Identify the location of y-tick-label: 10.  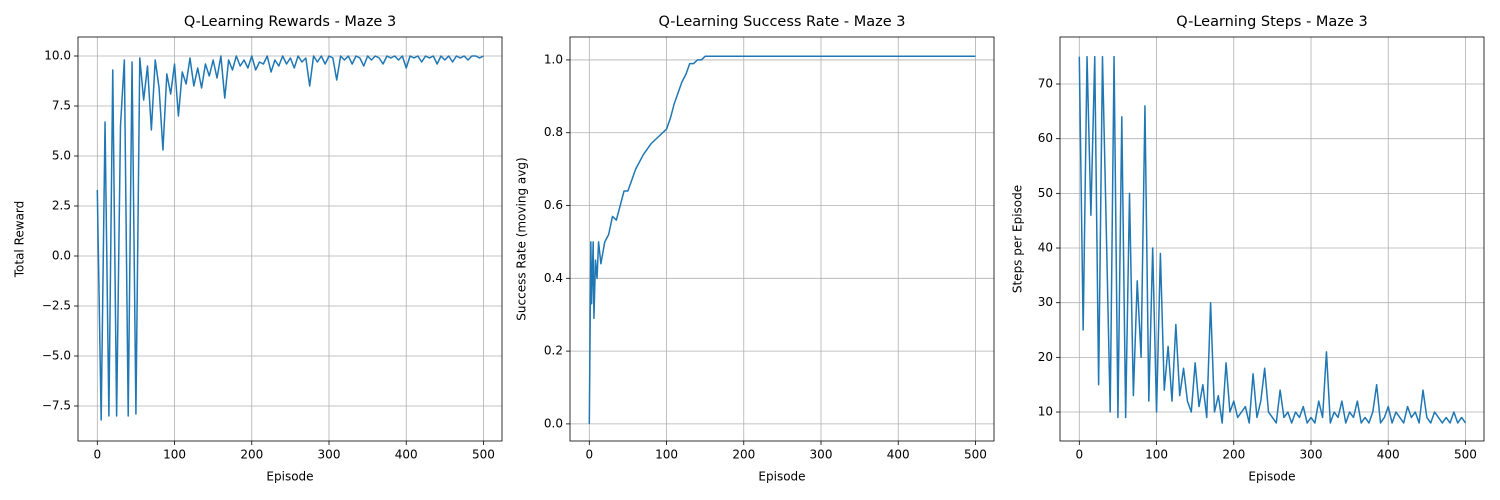
(1045, 412).